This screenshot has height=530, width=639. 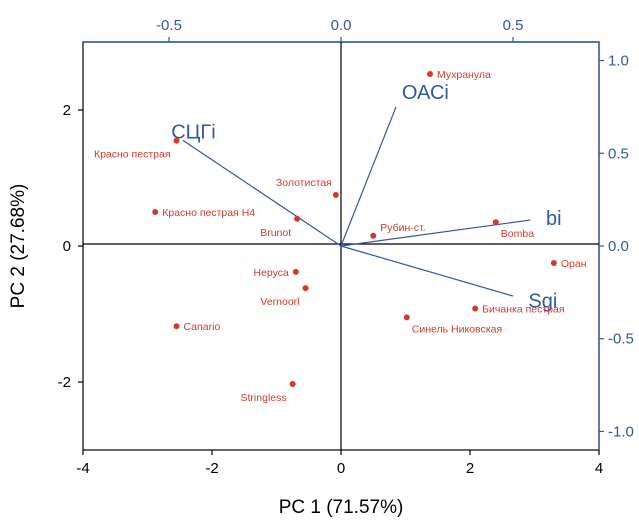 I want to click on point-label: Красно пестрая Н4, so click(x=208, y=213).